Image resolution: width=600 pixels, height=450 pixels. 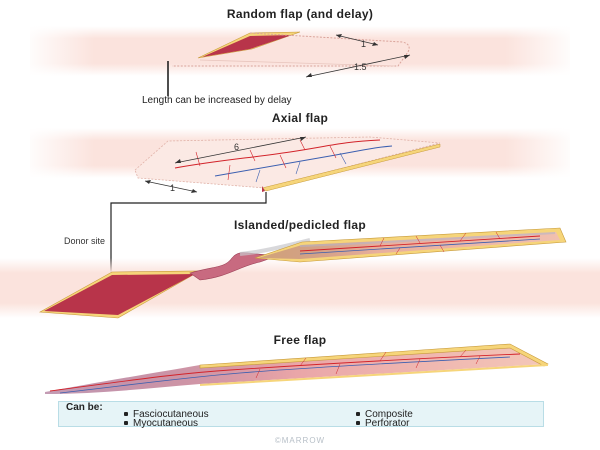 I want to click on donor-site, so click(x=119, y=294).